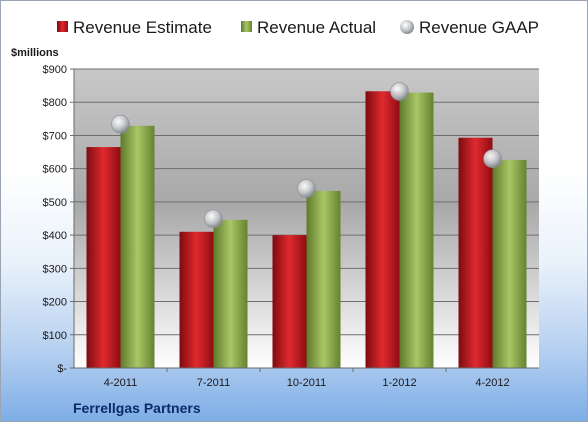 The width and height of the screenshot is (588, 422). What do you see at coordinates (479, 27) in the screenshot?
I see `legend-label-gaap: Revenue GAAP` at bounding box center [479, 27].